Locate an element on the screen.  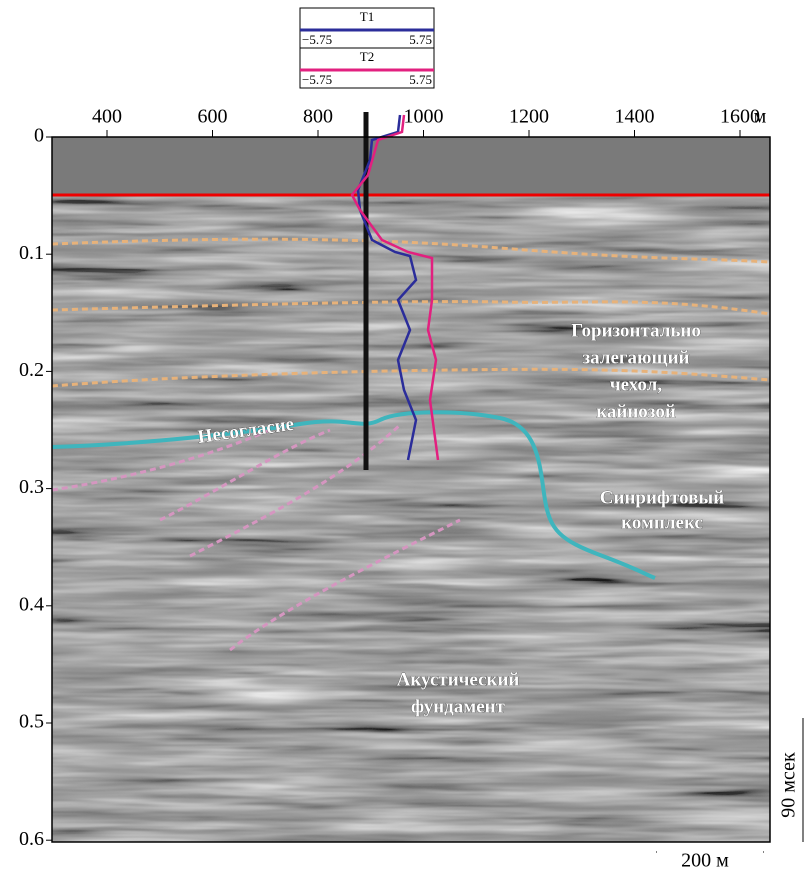
x-axis-unit: м is located at coordinates (760, 117).